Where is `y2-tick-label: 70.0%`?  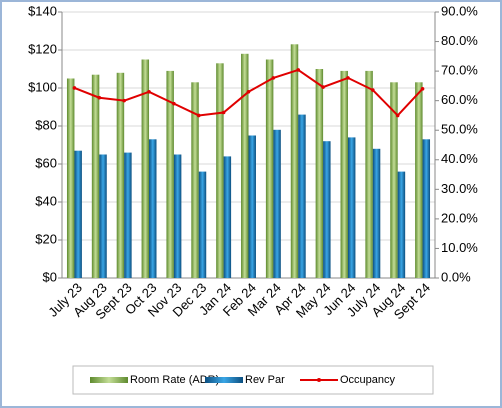
y2-tick-label: 70.0% is located at coordinates (459, 70).